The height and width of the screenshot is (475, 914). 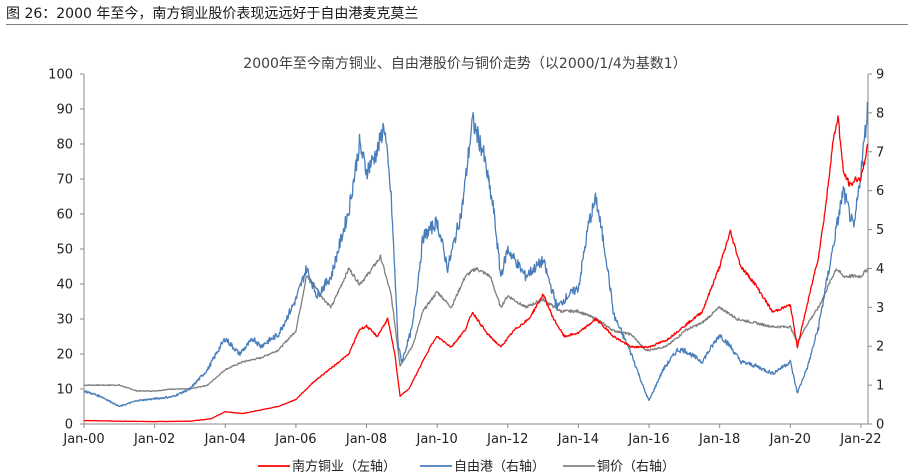 I want to click on y-right-tick-label: 0, so click(x=880, y=425).